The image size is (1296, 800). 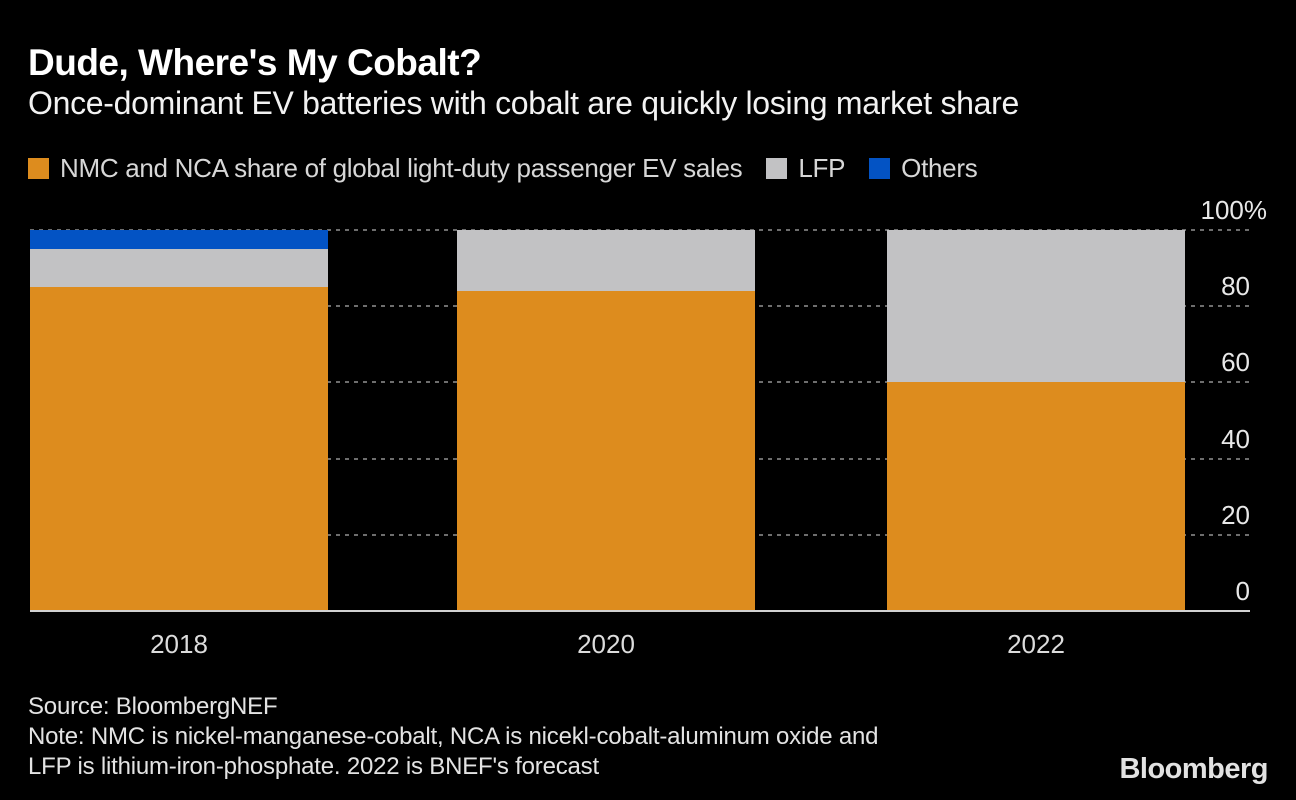 I want to click on bar-segment-2022-nmc-nca, so click(x=1036, y=496).